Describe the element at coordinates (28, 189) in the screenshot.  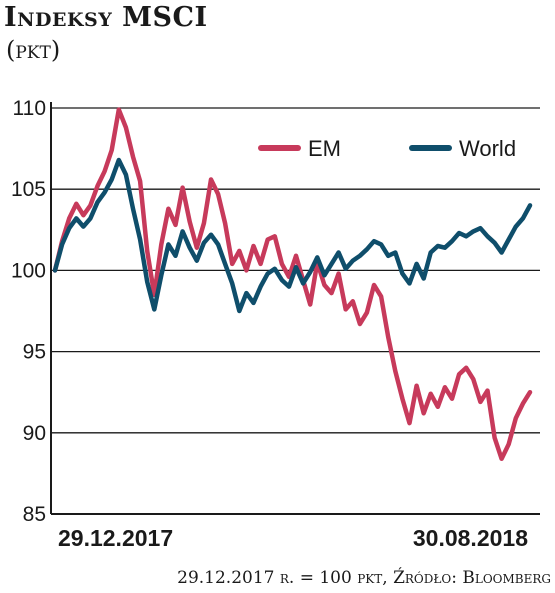
I see `y-tick-label: 105` at that location.